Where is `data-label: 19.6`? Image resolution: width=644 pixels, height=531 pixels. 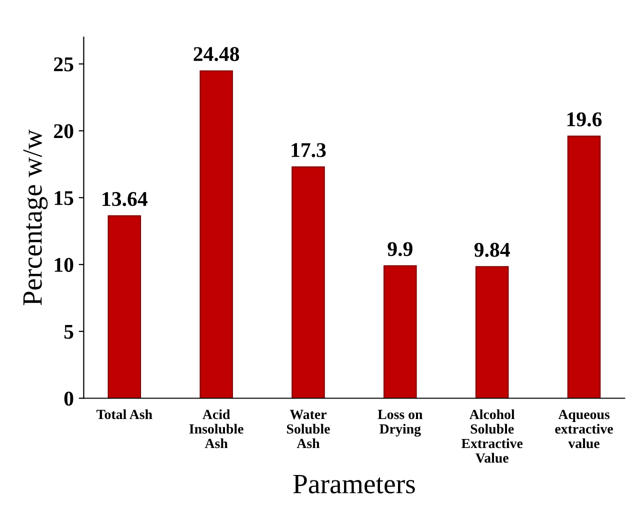
data-label: 19.6 is located at coordinates (584, 119).